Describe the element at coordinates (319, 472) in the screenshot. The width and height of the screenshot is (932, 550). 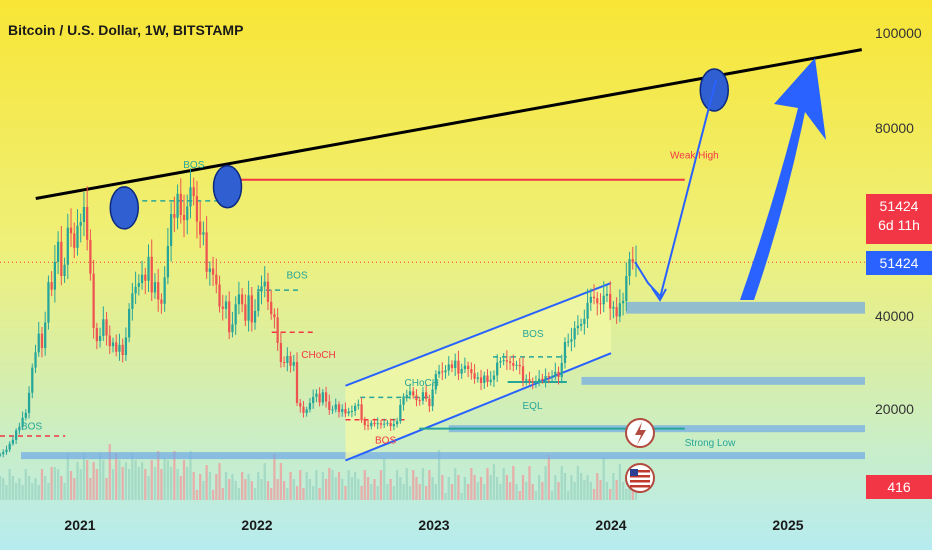
I see `volume-bars` at that location.